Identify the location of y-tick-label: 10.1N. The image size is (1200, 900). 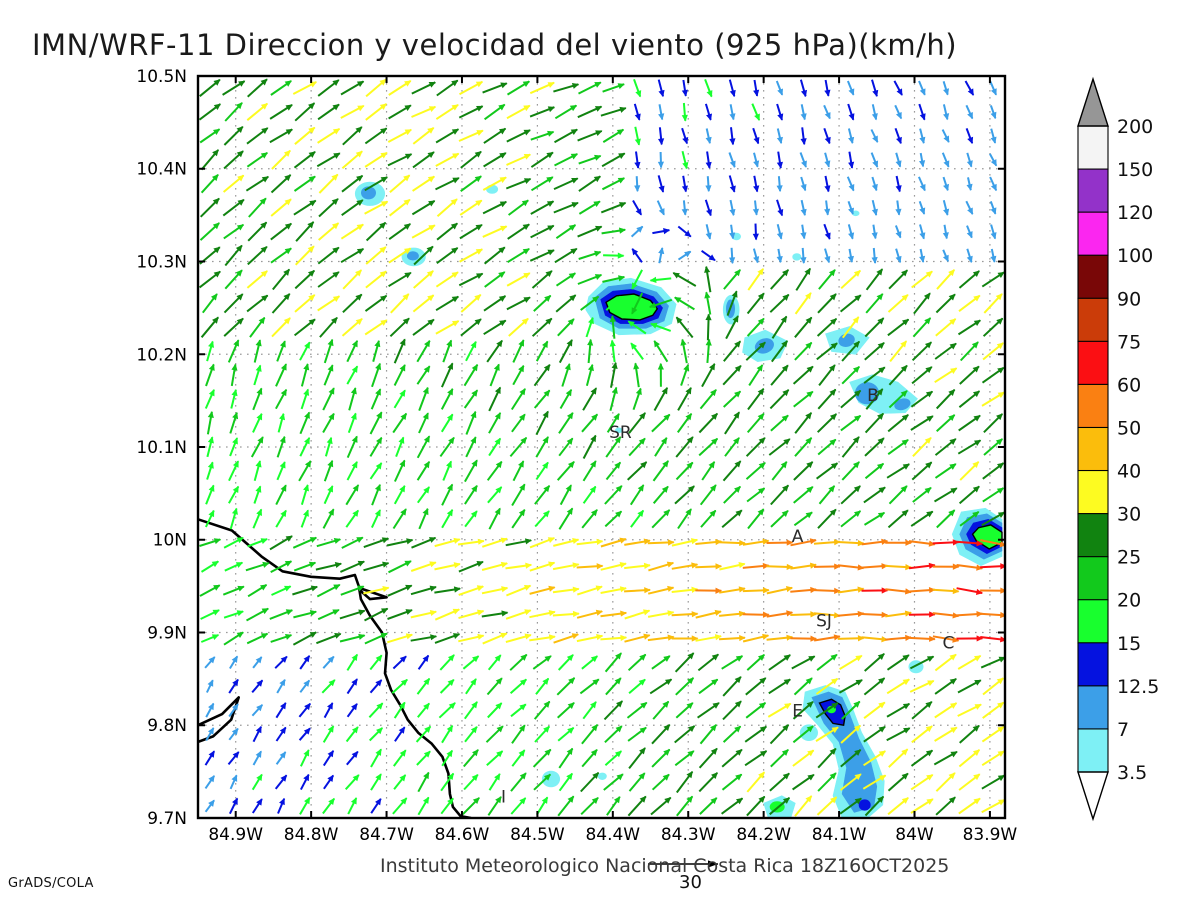
(161, 448).